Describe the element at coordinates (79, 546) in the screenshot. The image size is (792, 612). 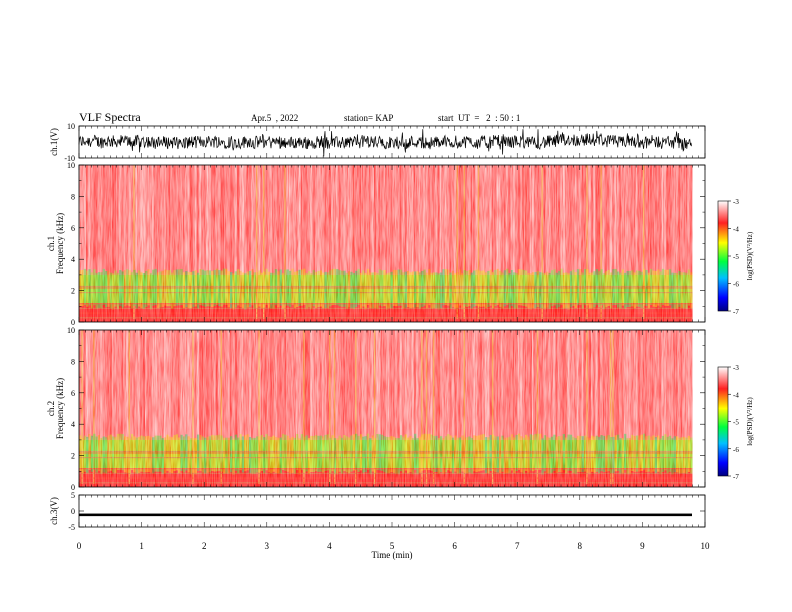
I see `x-tick-label: 0` at that location.